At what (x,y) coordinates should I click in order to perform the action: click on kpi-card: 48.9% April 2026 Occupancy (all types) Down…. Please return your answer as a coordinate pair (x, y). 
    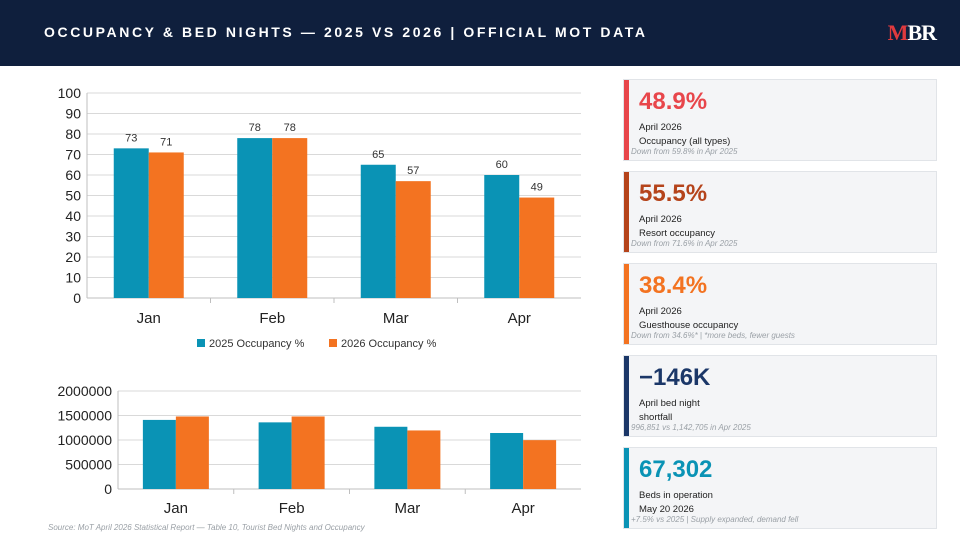
    Looking at the image, I should click on (780, 120).